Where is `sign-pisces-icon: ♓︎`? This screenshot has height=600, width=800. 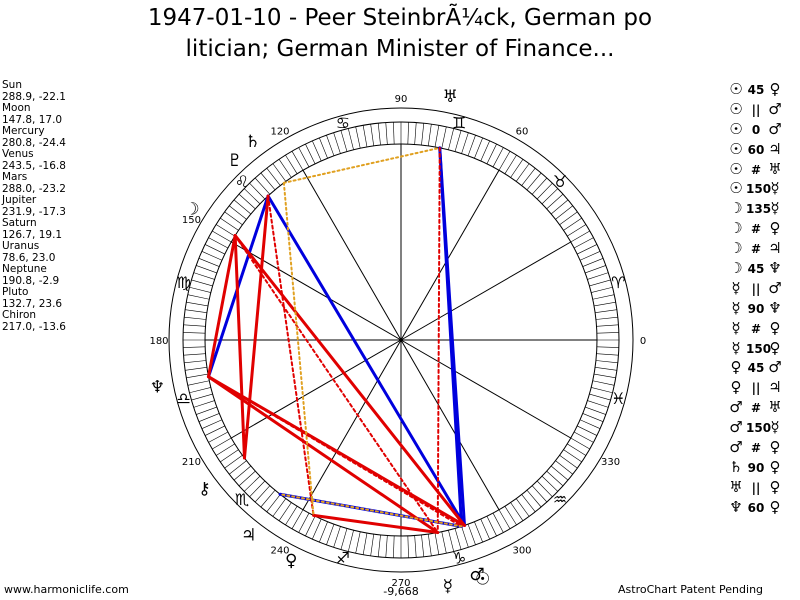
sign-pisces-icon: ♓︎ is located at coordinates (618, 398).